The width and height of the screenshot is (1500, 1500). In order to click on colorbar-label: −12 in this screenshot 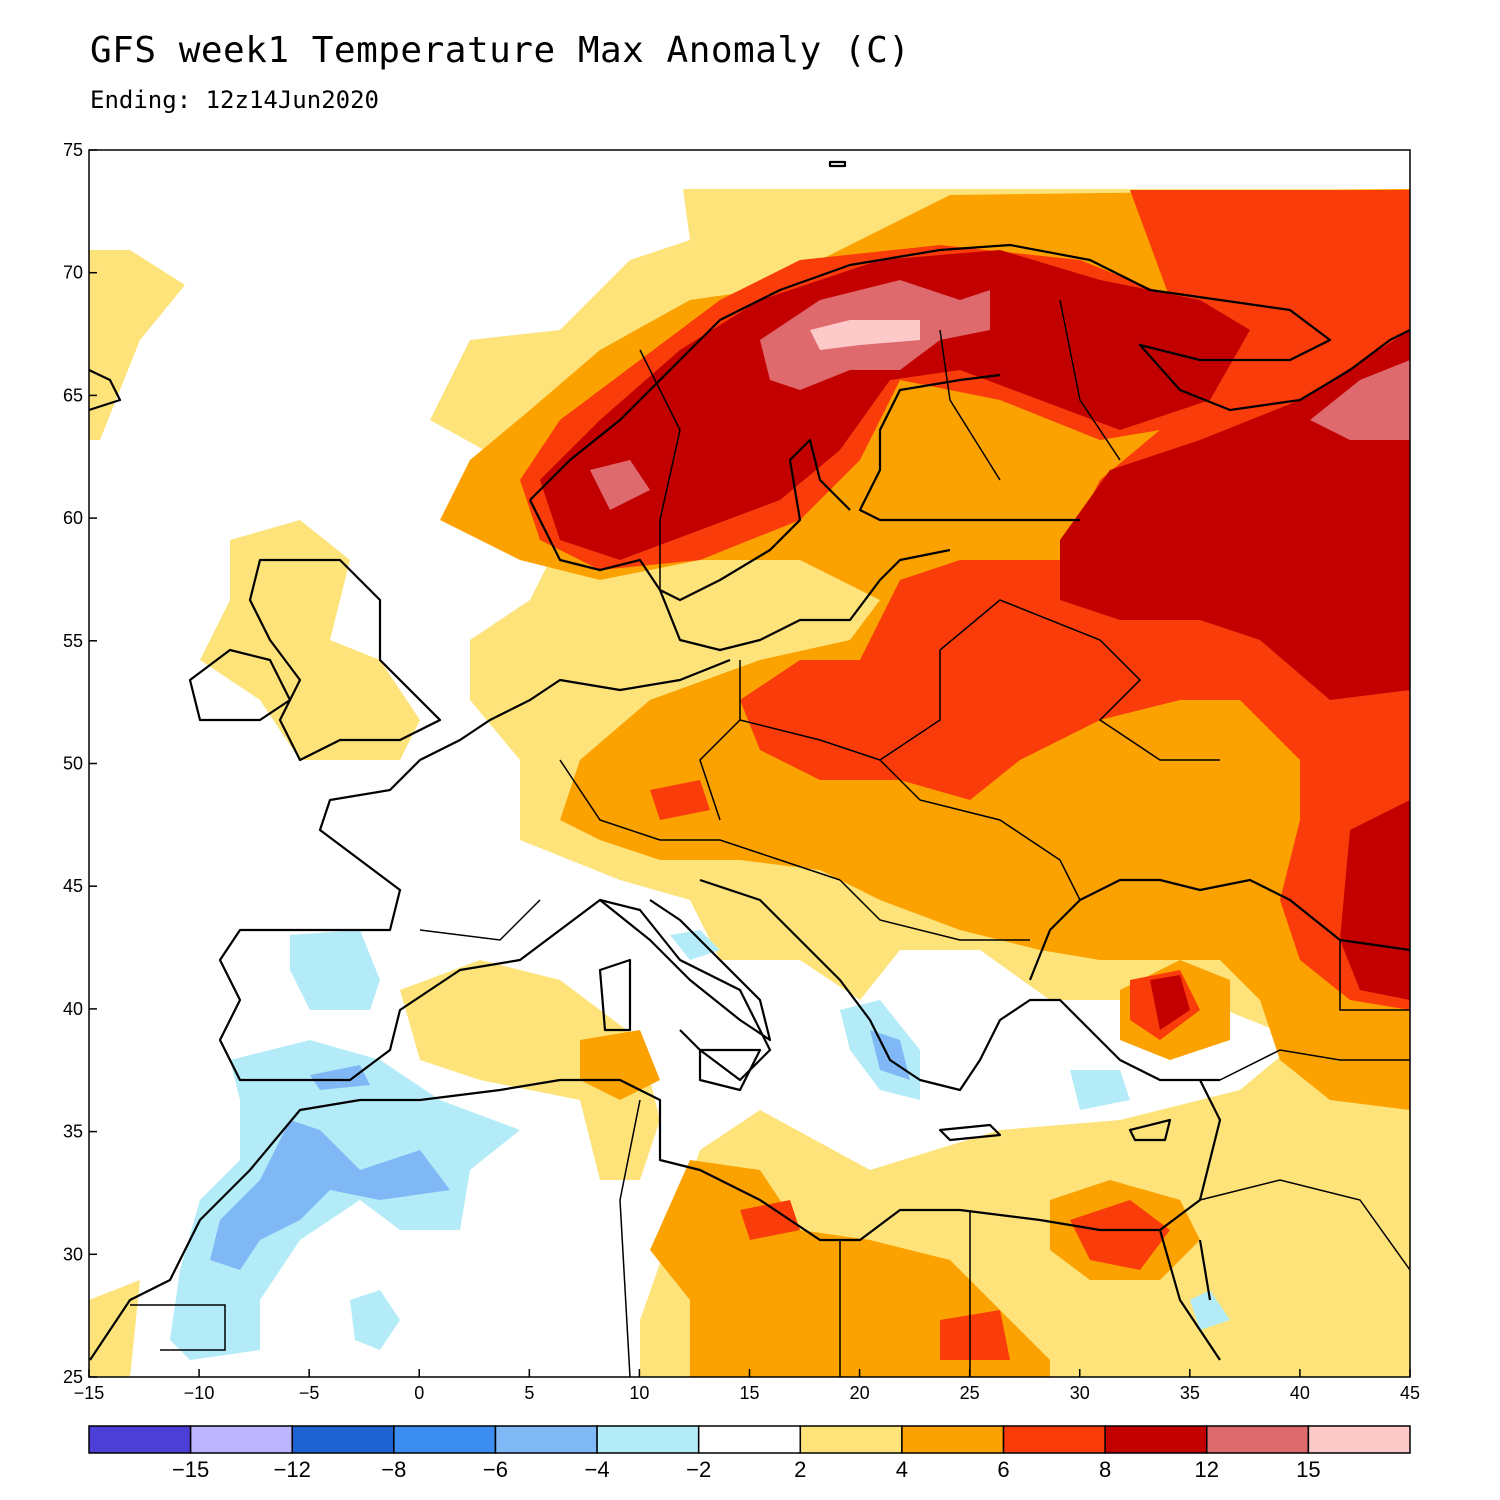, I will do `click(292, 1469)`.